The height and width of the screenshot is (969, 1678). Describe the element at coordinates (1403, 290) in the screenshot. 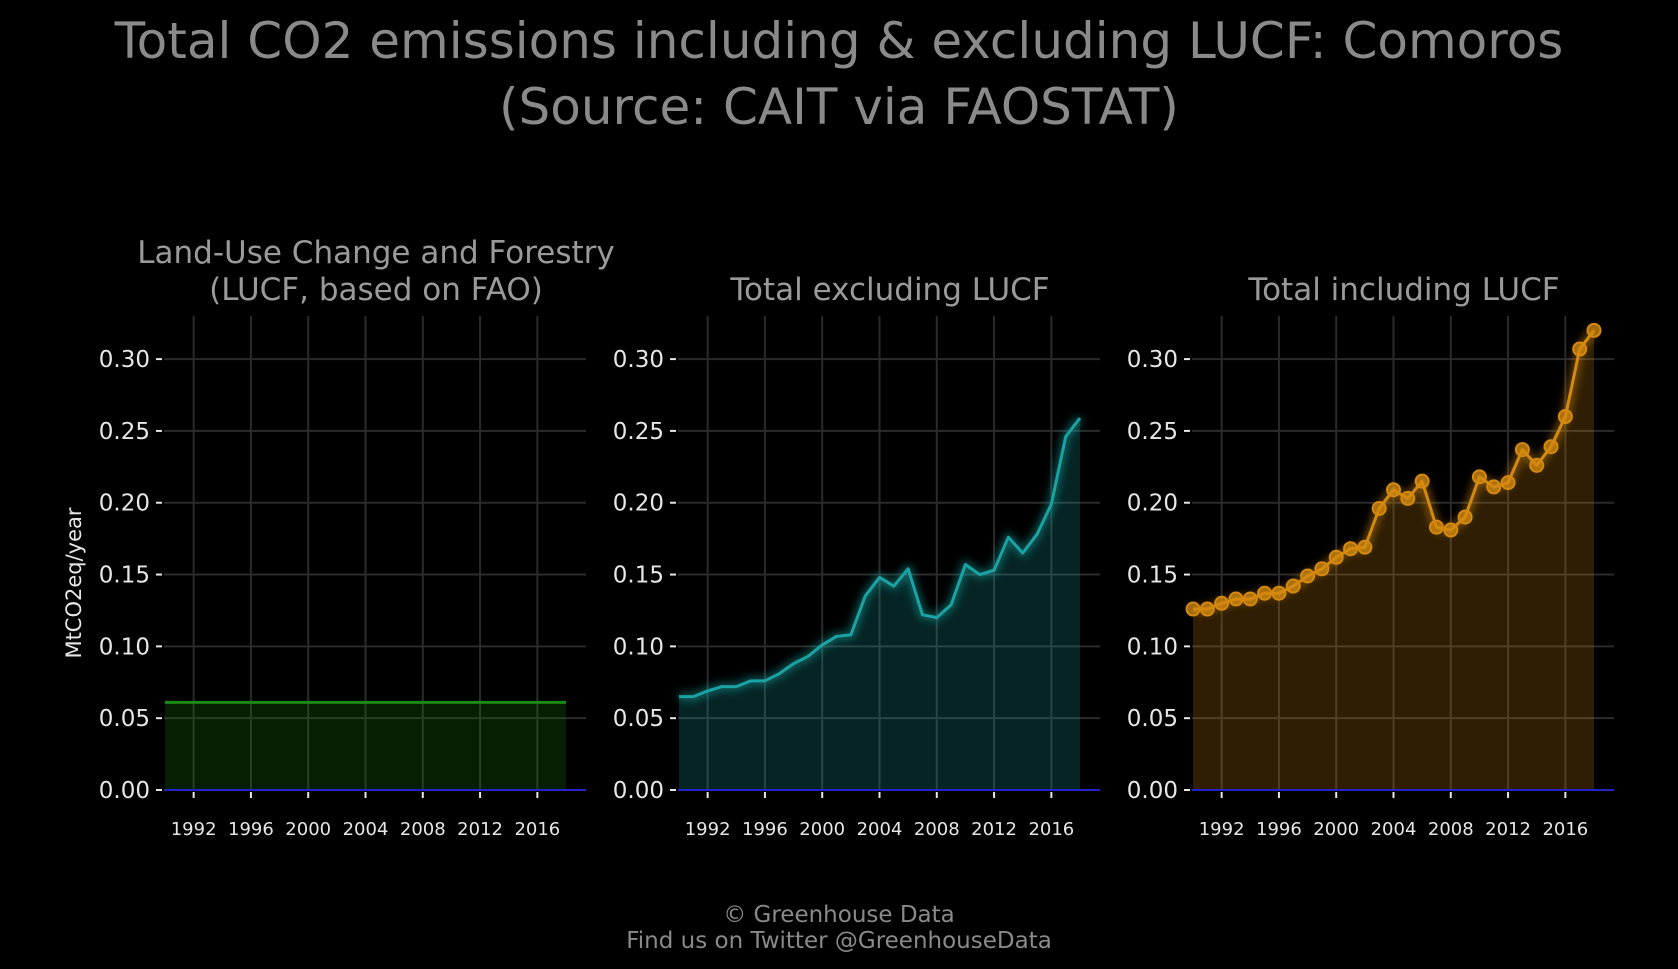

I see `panel-title: Total including LUCF` at that location.